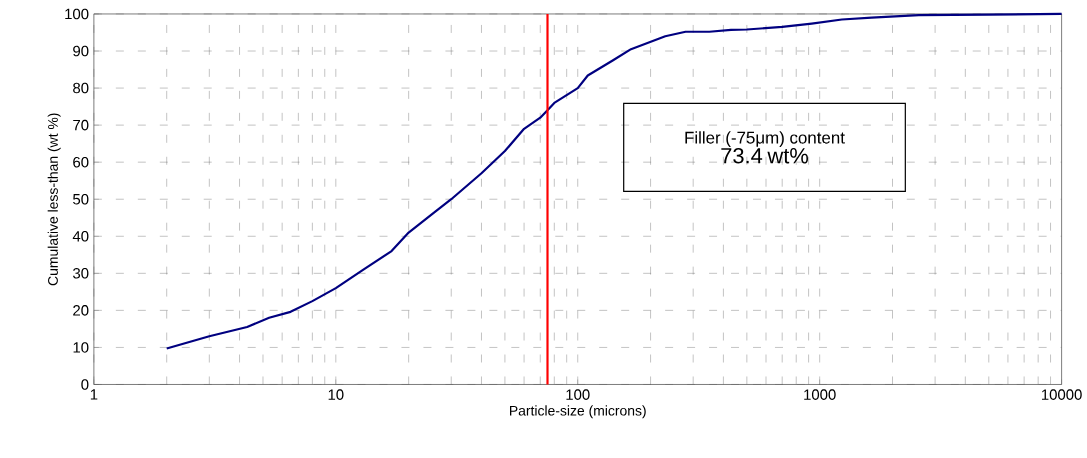 This screenshot has width=1087, height=458. I want to click on x-tick-label: 100, so click(578, 394).